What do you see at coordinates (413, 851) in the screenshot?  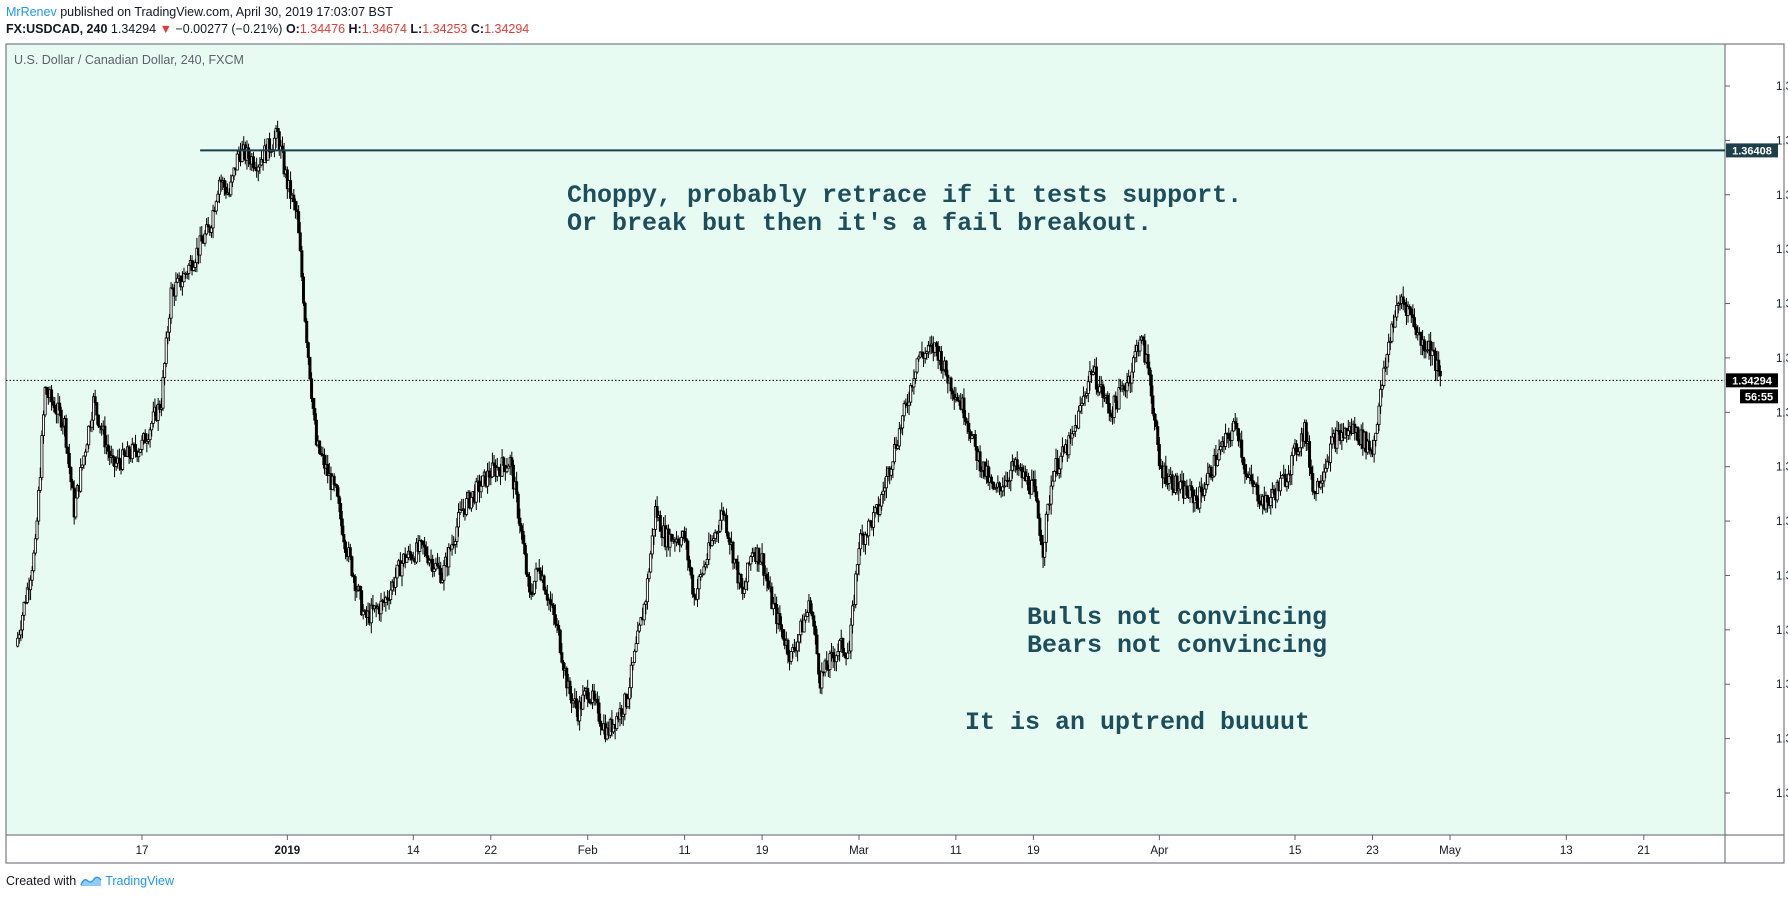 I see `x-tick-label: 14` at bounding box center [413, 851].